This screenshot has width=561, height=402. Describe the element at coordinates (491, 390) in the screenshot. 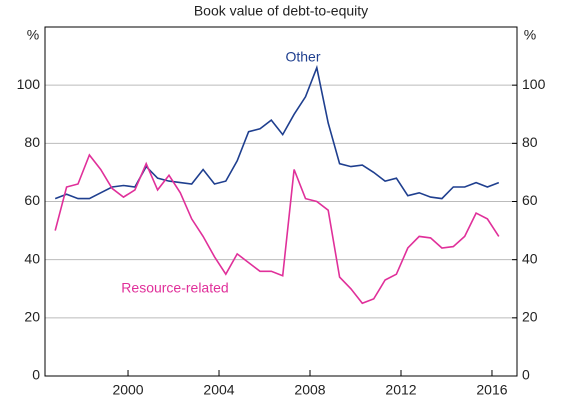

I see `x-tick-label: 2016` at that location.